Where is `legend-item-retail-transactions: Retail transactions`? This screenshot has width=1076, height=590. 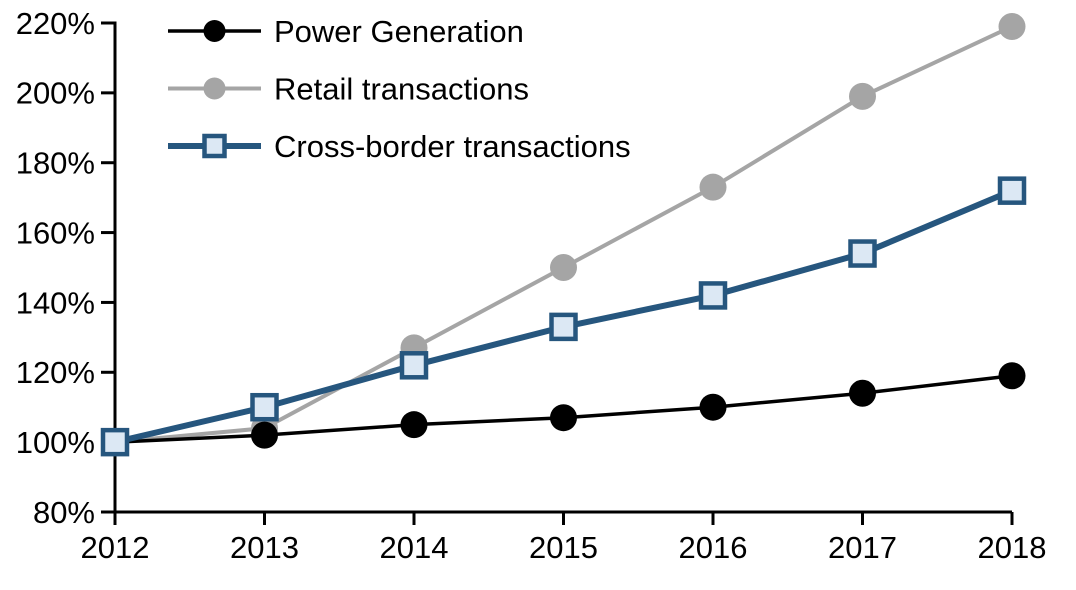 legend-item-retail-transactions: Retail transactions is located at coordinates (348, 88).